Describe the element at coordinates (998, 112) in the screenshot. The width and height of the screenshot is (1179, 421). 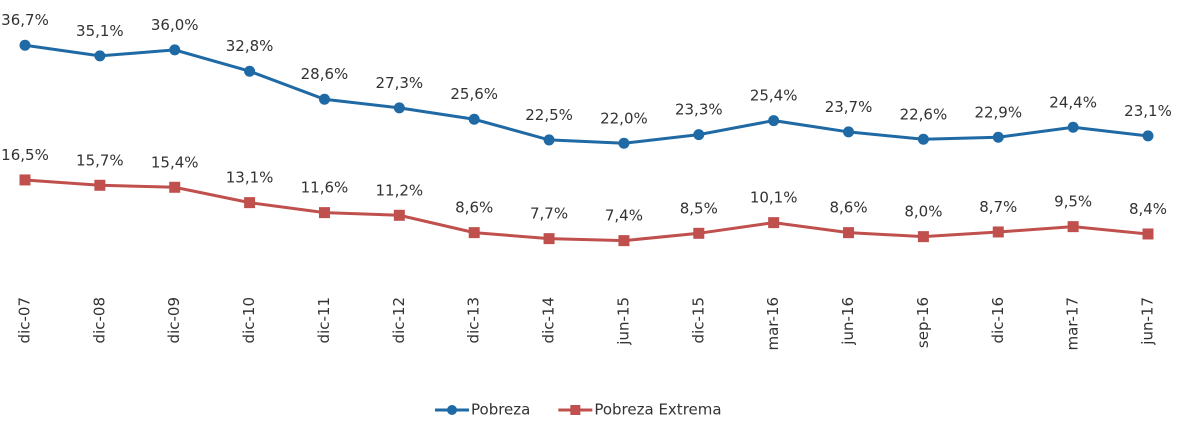
I see `data-label: 22,9%` at that location.